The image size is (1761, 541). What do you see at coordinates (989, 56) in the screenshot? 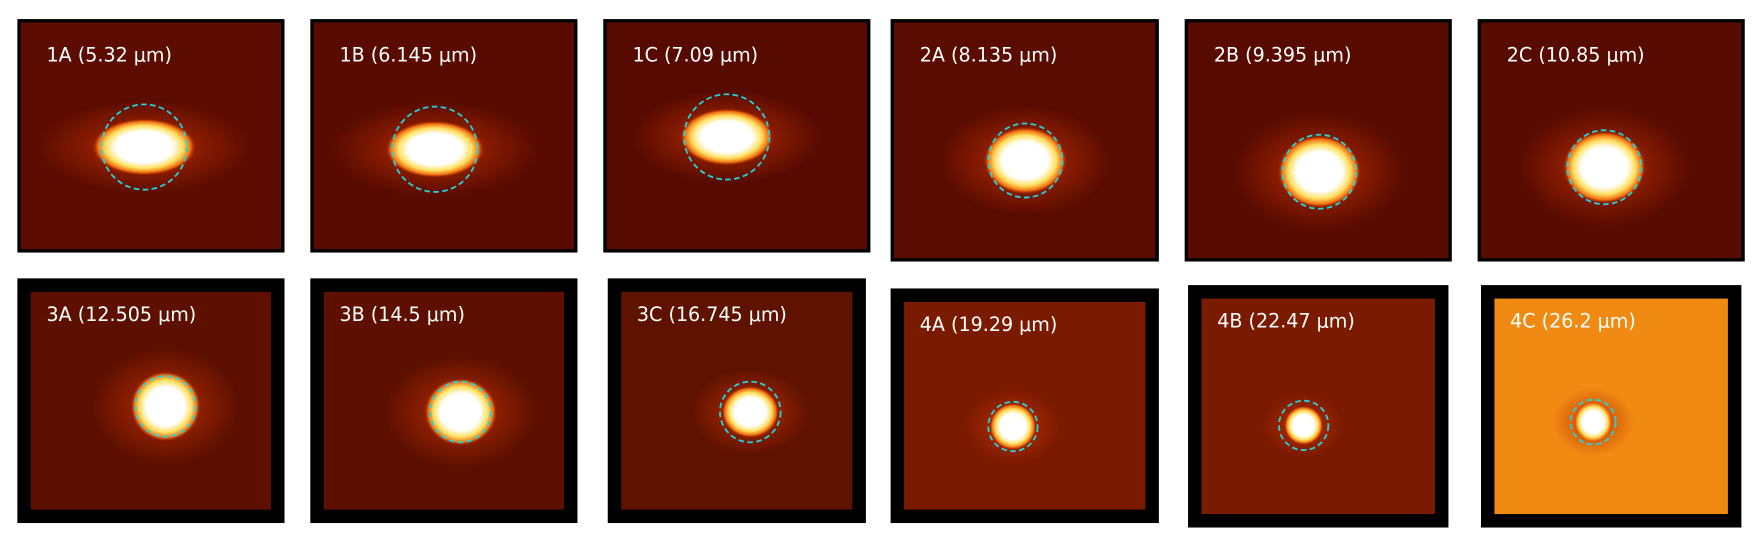
I see `panel-label: 2A (8.135 μm)` at bounding box center [989, 56].